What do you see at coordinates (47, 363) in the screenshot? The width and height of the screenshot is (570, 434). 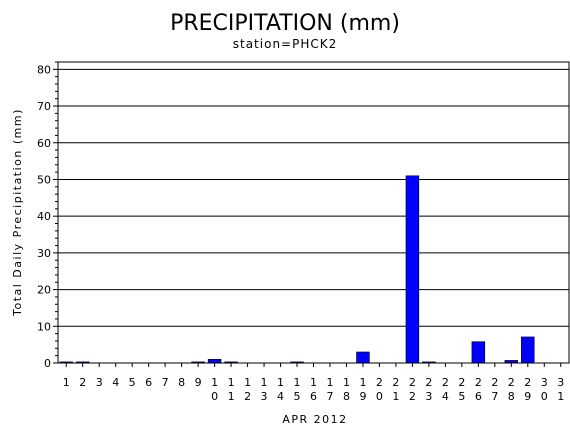 I see `y-tick-label: 0` at bounding box center [47, 363].